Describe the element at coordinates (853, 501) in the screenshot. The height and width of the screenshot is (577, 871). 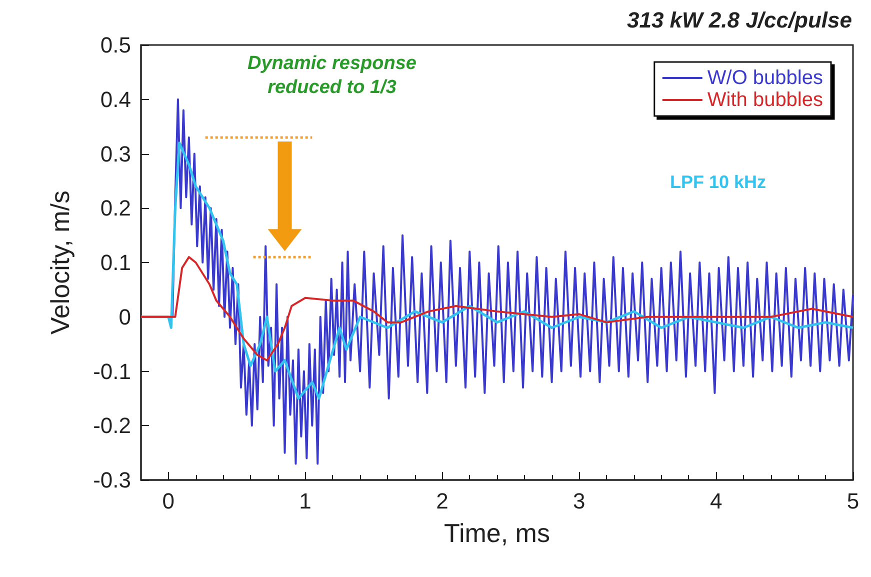
I see `x-tick-label: 5` at that location.